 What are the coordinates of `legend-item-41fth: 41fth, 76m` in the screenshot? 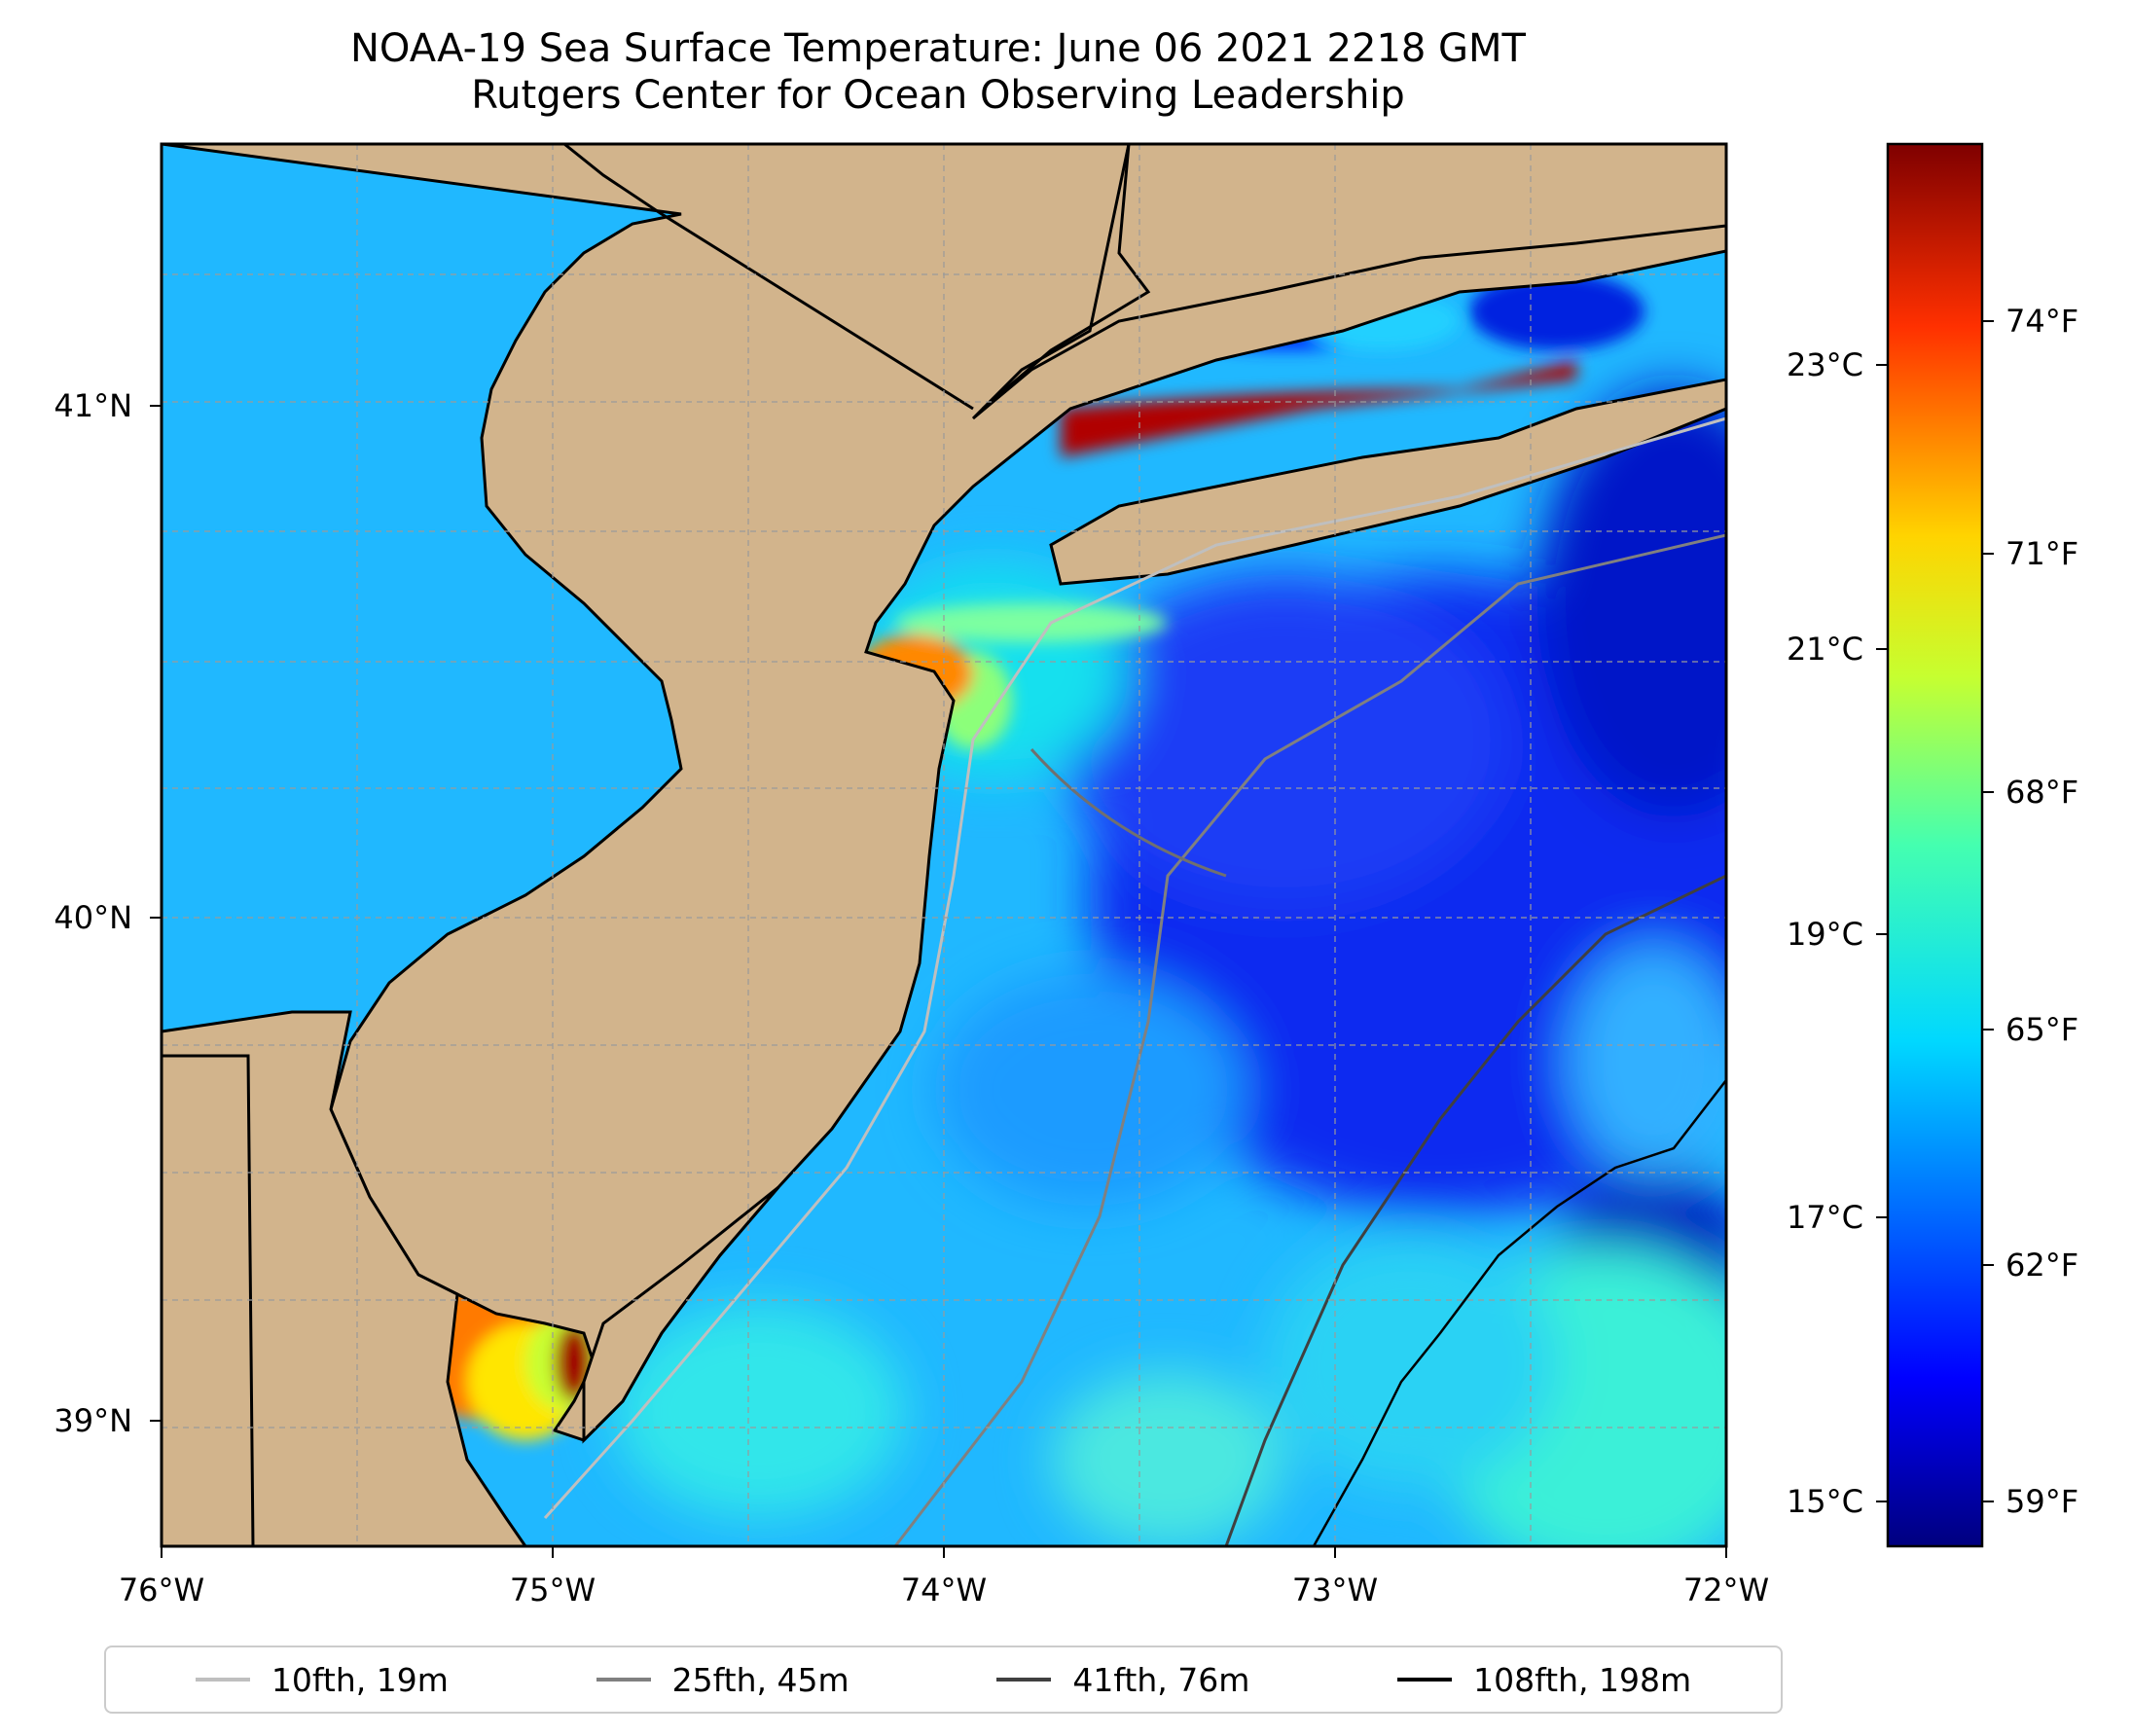 It's located at (1123, 1680).